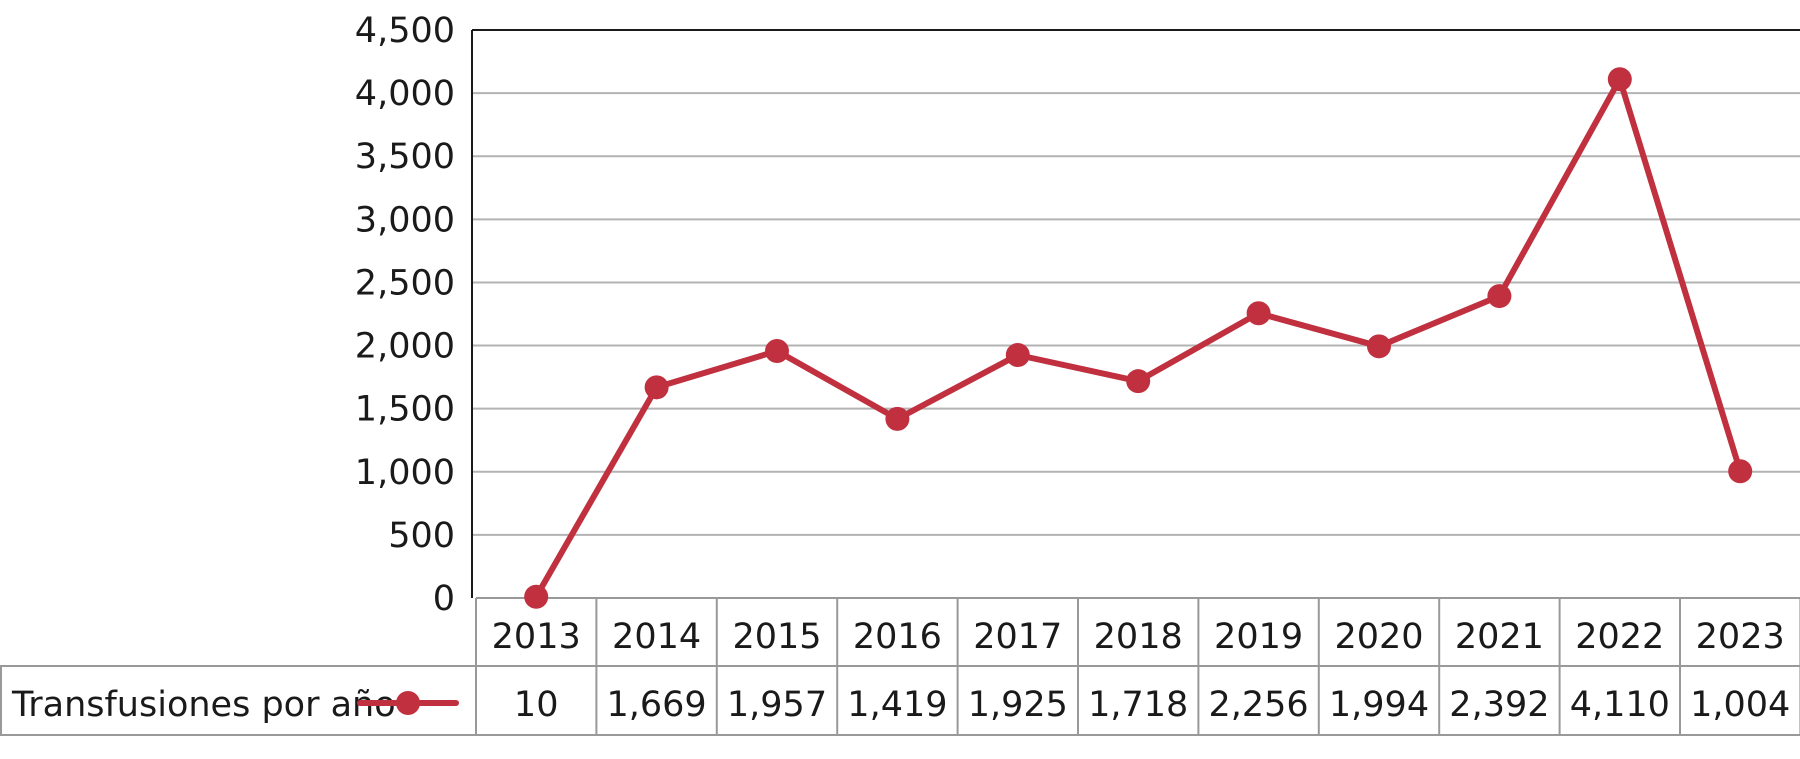 The height and width of the screenshot is (759, 1800). Describe the element at coordinates (1620, 705) in the screenshot. I see `data-value-label: 4,110` at that location.